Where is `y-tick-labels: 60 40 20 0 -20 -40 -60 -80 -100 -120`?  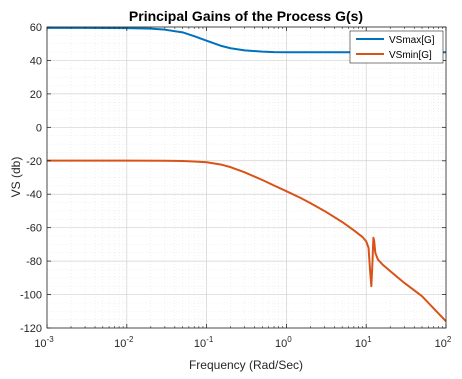
y-tick-labels: 60 40 20 0 -20 -40 -60 -80 -100 -120 is located at coordinates (31, 178).